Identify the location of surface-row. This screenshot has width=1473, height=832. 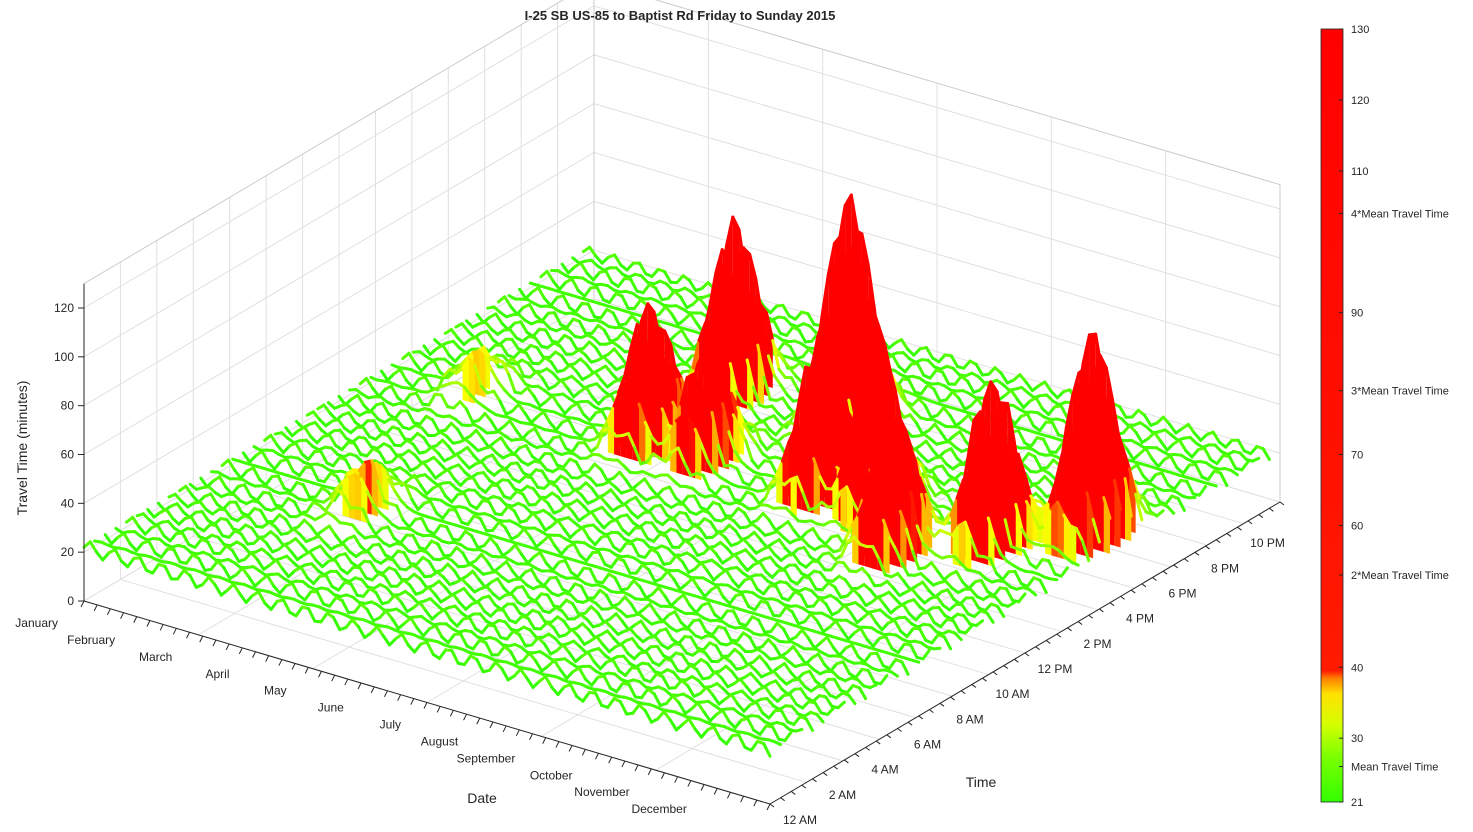
(501, 605).